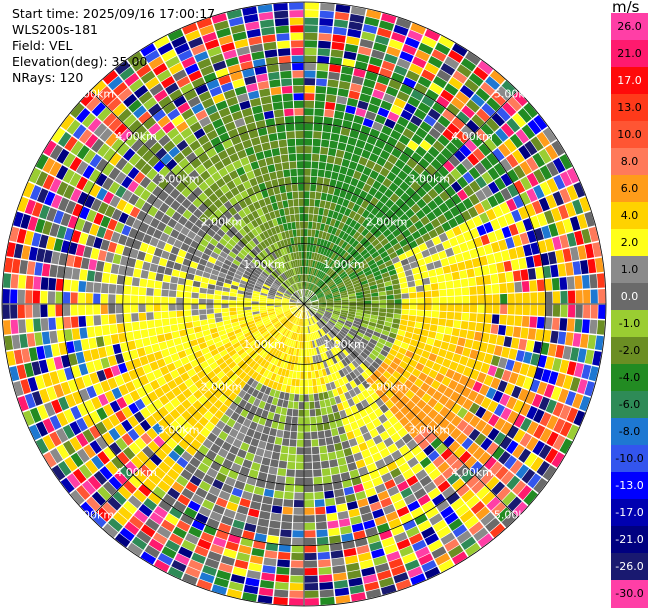 The image size is (650, 610). What do you see at coordinates (629, 404) in the screenshot?
I see `colorbar-tick-label: -6.0` at bounding box center [629, 404].